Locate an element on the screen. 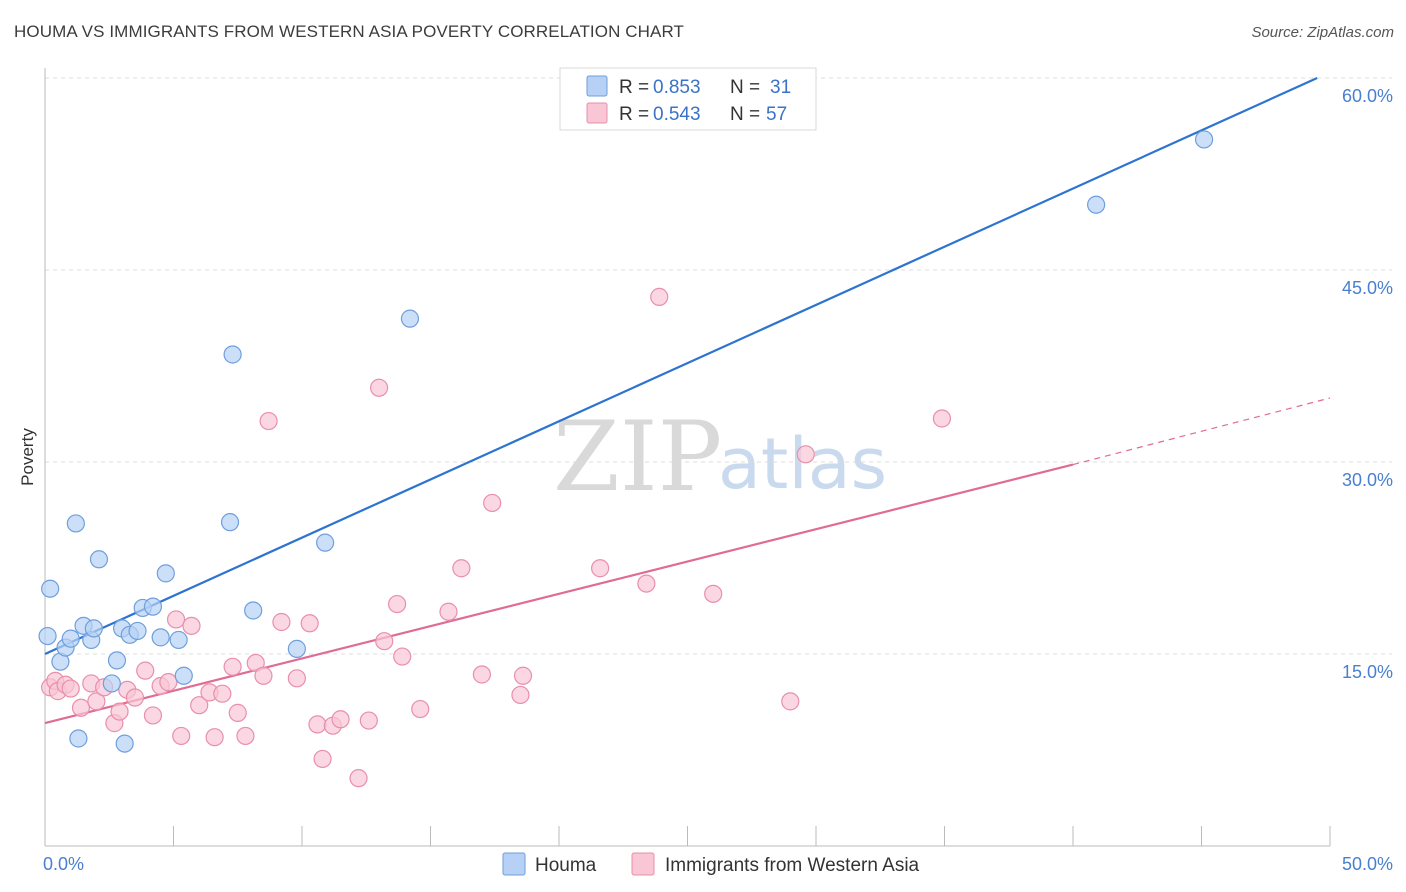 This screenshot has height=892, width=1406. legend-r-value: 0.853 is located at coordinates (677, 87).